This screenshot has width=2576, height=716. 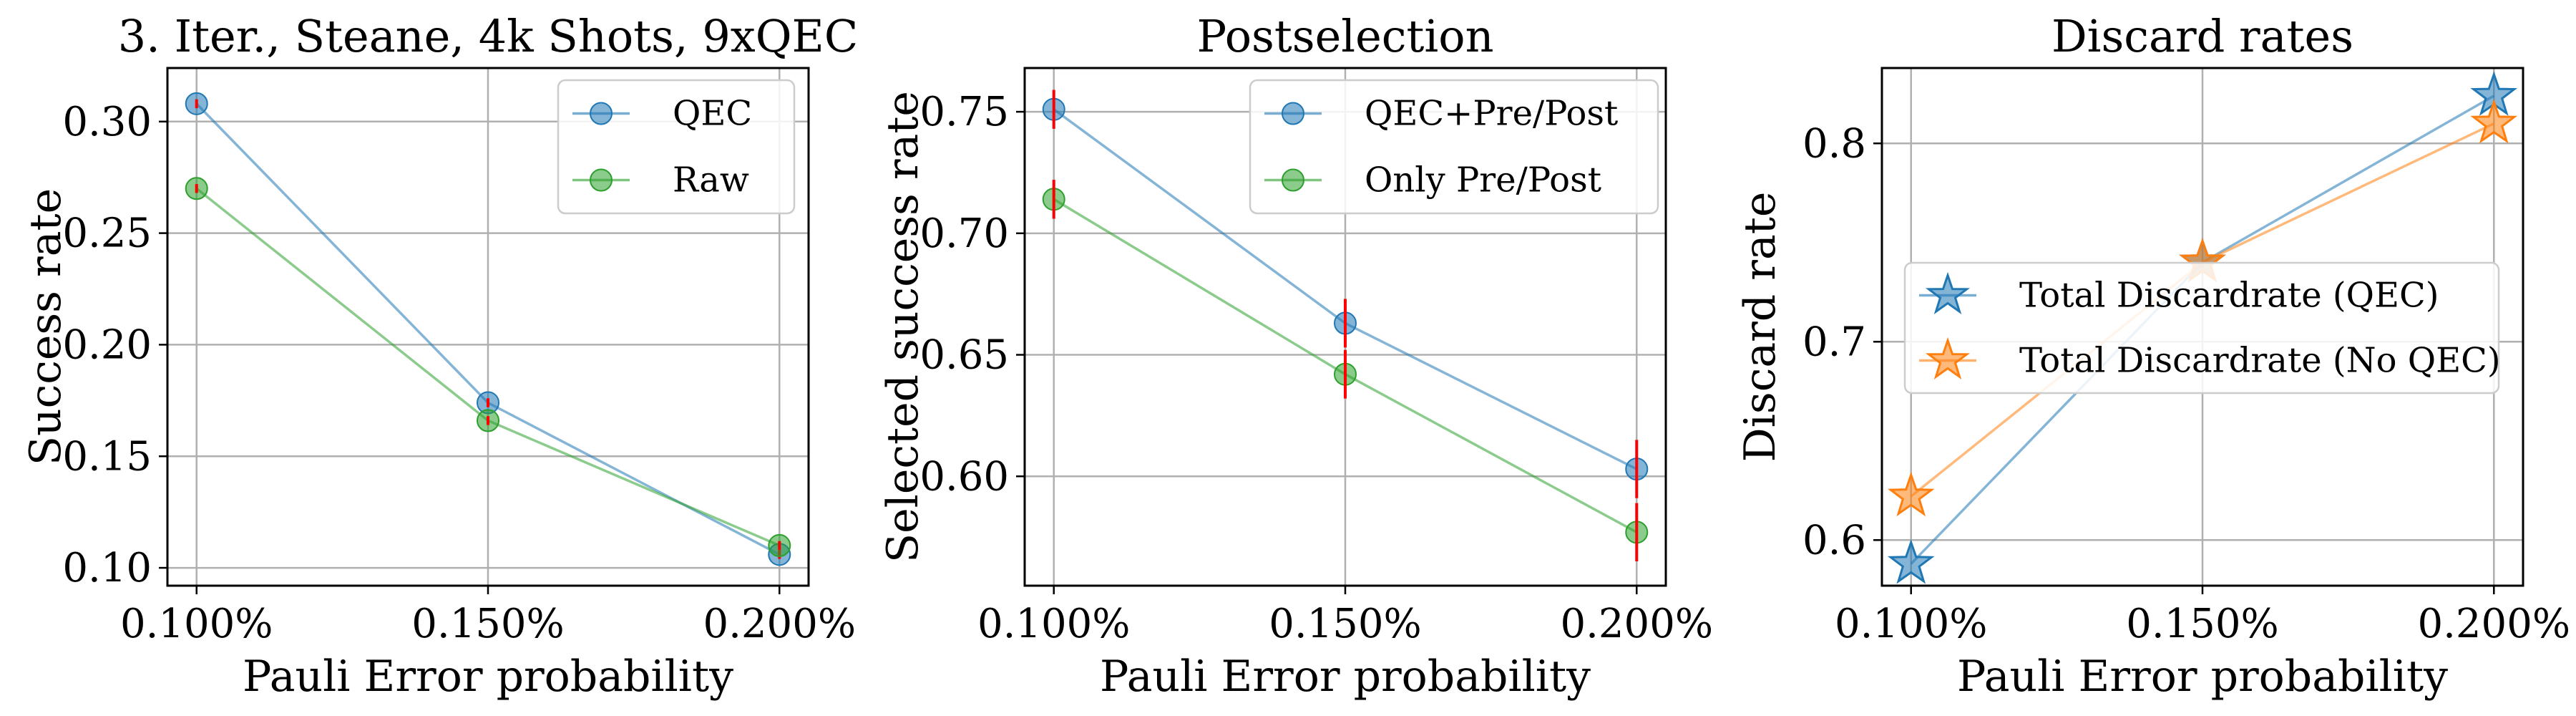 I want to click on y-tick-label: 0.7, so click(x=1834, y=342).